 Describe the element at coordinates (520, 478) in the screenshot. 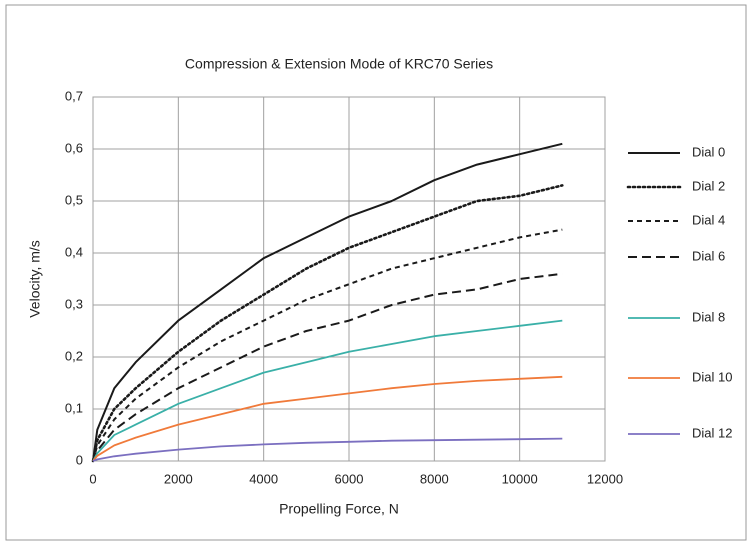

I see `x-tick-label: 10000` at that location.